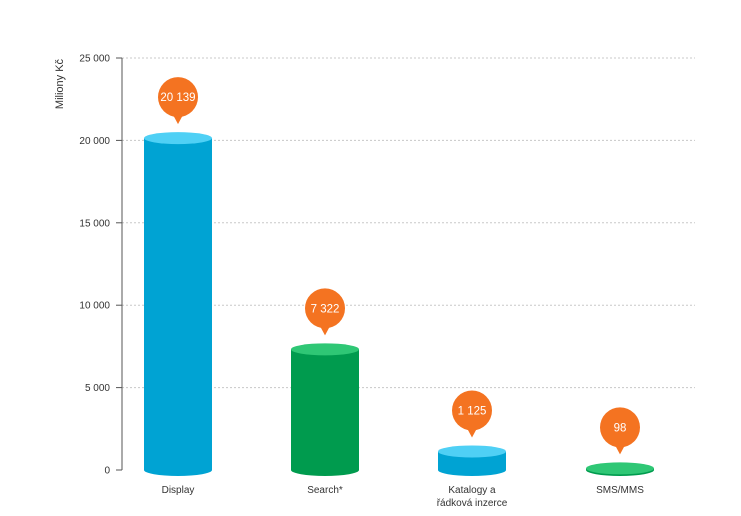  What do you see at coordinates (94, 306) in the screenshot?
I see `y-tick-label: 10 000` at bounding box center [94, 306].